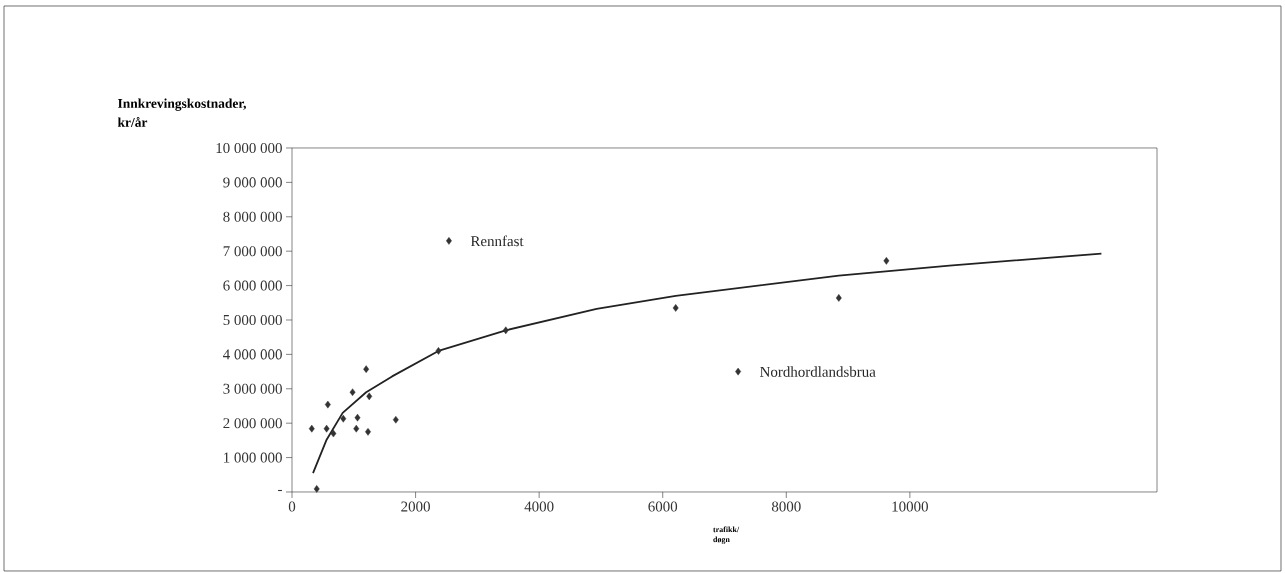 This screenshot has width=1285, height=573. I want to click on x-tick-label: 0, so click(292, 506).